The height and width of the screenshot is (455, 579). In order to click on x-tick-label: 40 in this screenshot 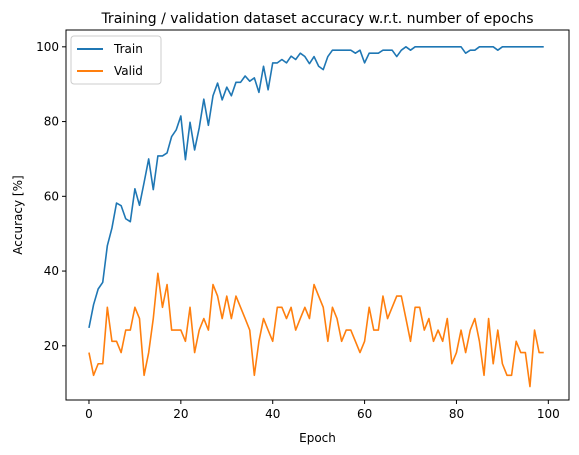, I will do `click(272, 414)`.